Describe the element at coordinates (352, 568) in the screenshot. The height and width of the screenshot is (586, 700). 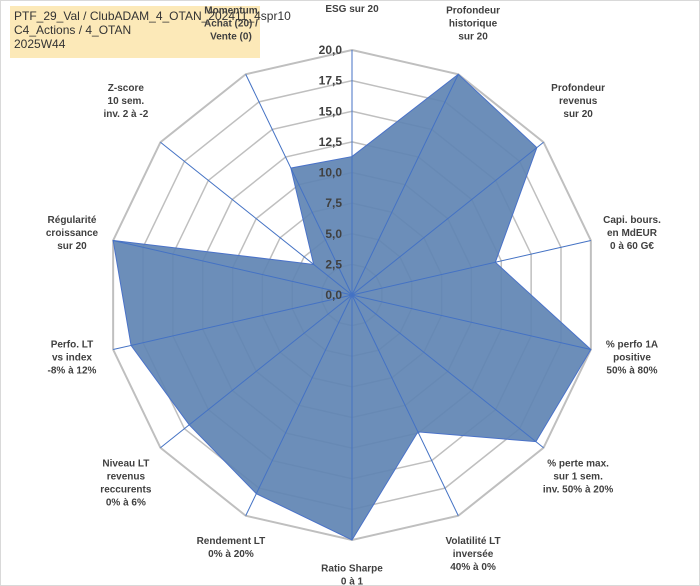
I see `axis-label: Ratio Sharpe` at that location.